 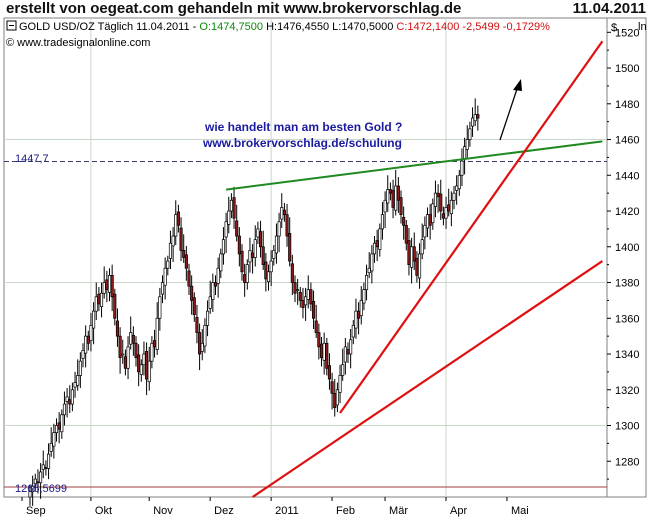 What do you see at coordinates (627, 248) in the screenshot?
I see `y-tick-label: 1400` at bounding box center [627, 248].